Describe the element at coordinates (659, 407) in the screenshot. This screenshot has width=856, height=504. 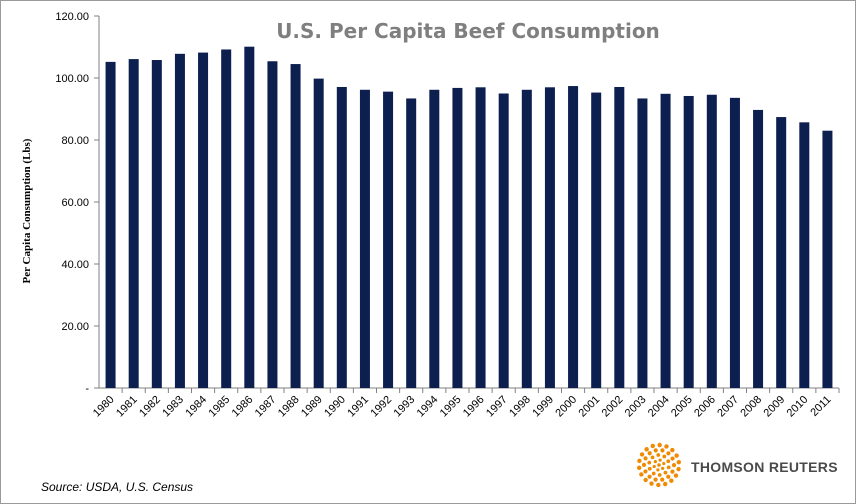
I see `x-tick-label: 2004` at that location.